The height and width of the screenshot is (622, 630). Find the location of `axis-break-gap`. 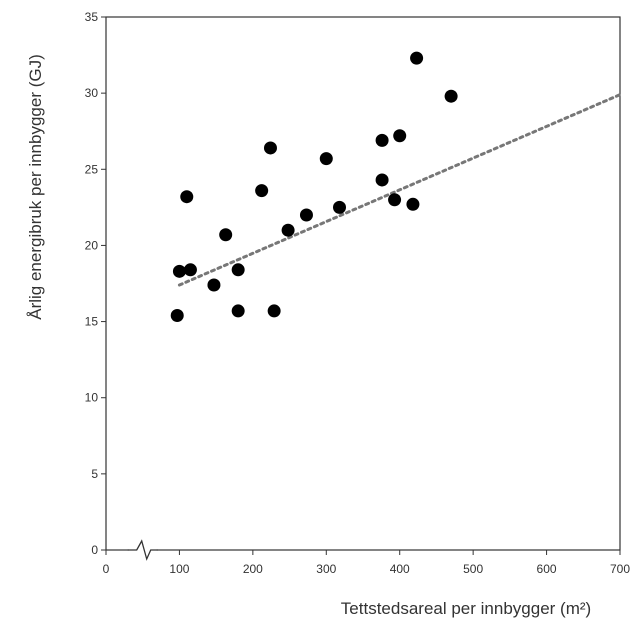

axis-break-gap is located at coordinates (142, 550).